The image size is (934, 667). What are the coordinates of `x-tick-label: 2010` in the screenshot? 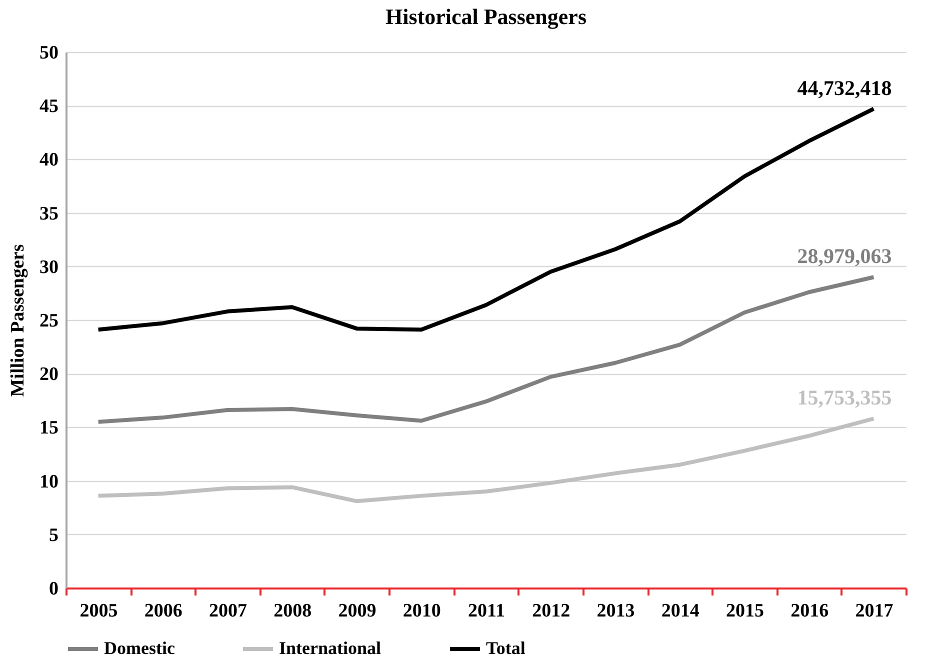 It's located at (421, 611).